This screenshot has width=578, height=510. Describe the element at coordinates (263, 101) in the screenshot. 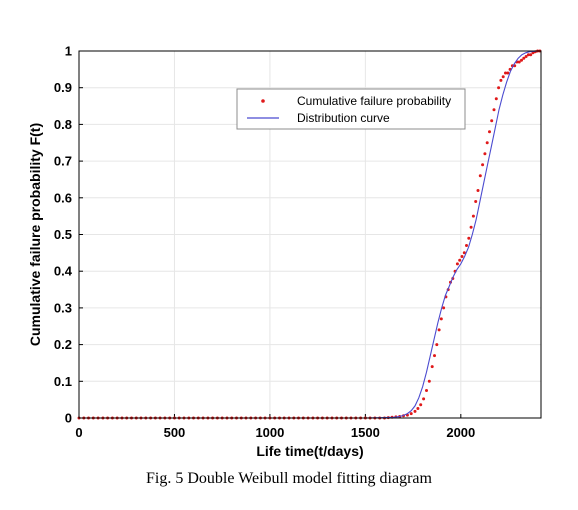

I see `legend-dot-swatch` at that location.